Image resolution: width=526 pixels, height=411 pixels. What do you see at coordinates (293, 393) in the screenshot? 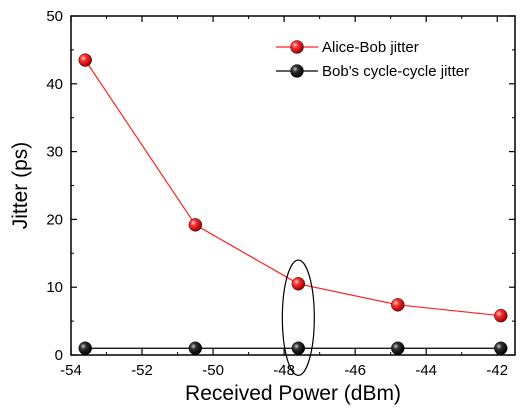
I see `x-axis-title: Received Power (dBm)` at bounding box center [293, 393].